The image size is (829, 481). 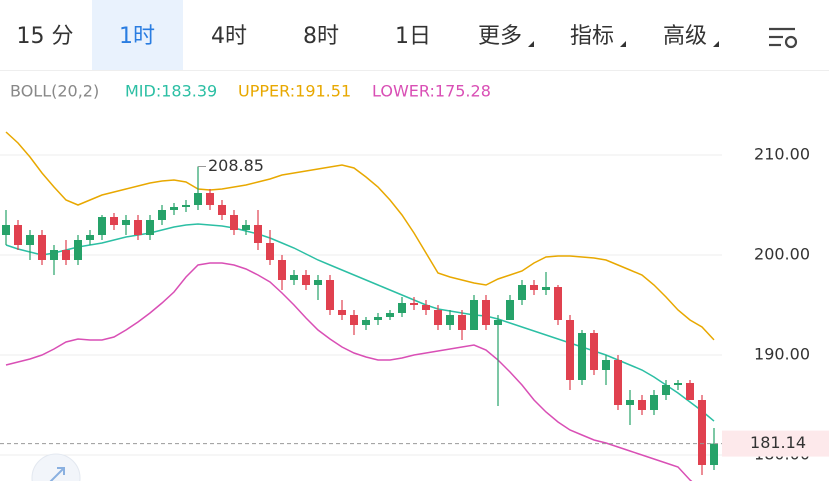 I want to click on last-price-label: 181.14, so click(x=778, y=442).